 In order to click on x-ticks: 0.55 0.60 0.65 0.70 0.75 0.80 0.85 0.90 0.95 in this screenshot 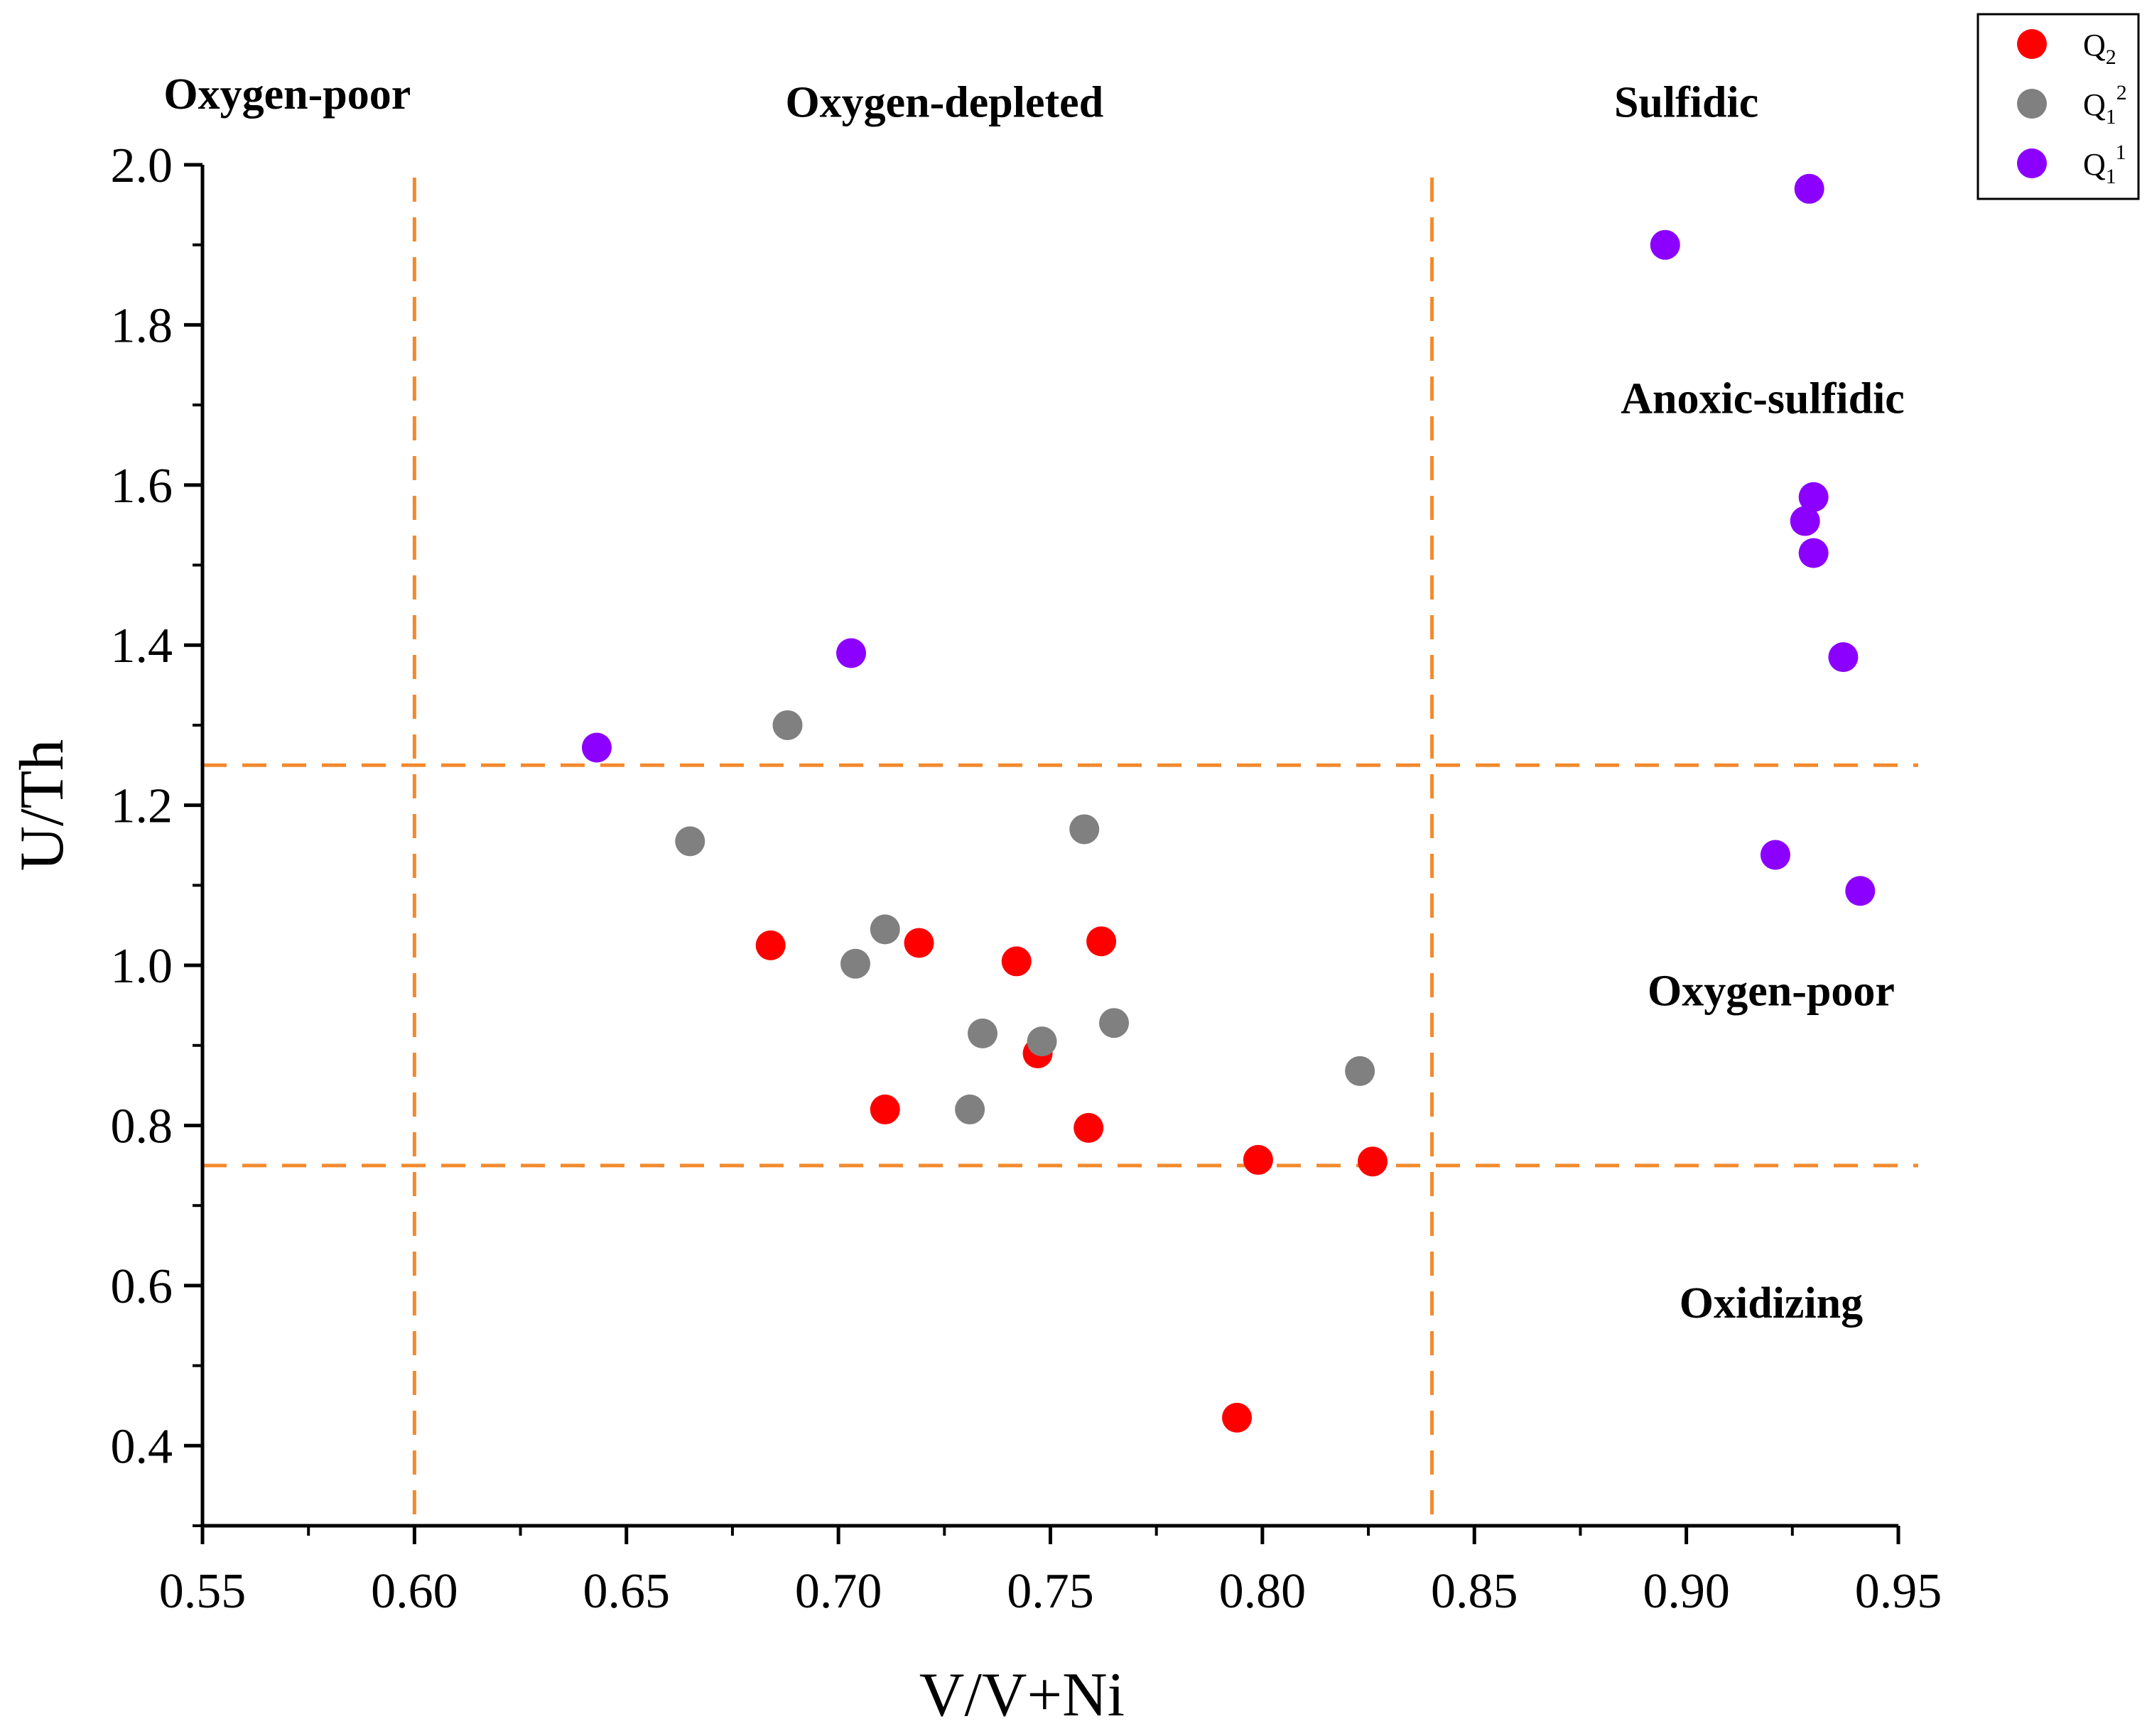, I will do `click(1051, 1572)`.